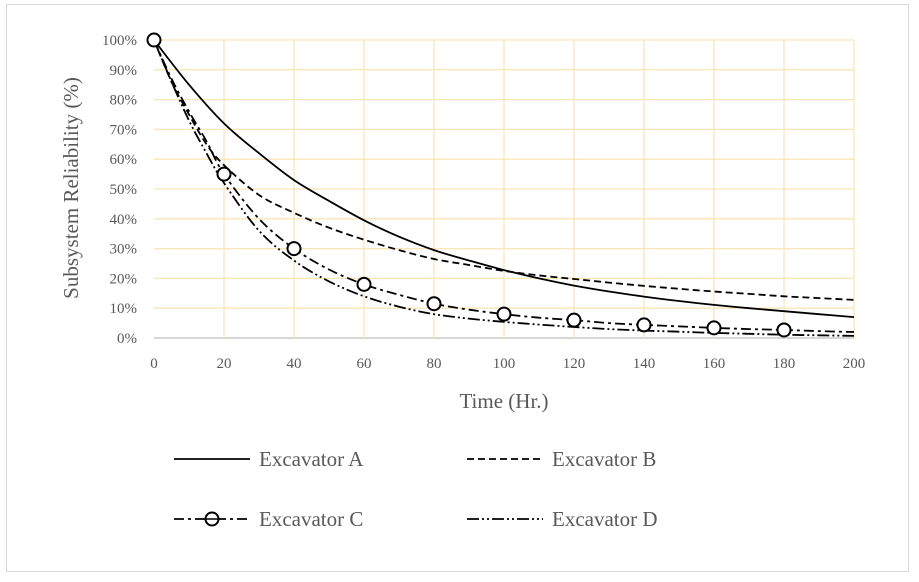 This screenshot has height=582, width=919. Describe the element at coordinates (124, 250) in the screenshot. I see `y-tick-label: 30%` at that location.